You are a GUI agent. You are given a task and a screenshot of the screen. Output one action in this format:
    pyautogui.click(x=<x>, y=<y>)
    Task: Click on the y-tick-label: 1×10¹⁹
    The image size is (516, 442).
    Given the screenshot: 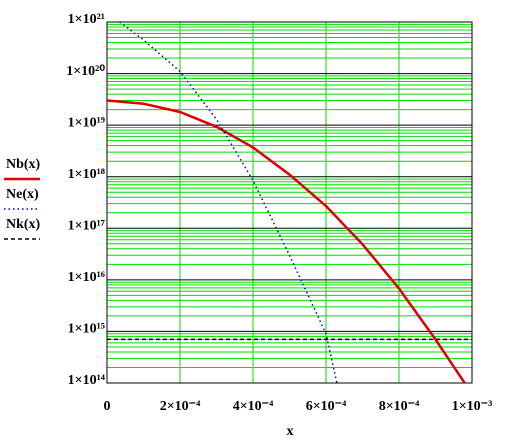 What is the action you would take?
    pyautogui.click(x=86, y=122)
    